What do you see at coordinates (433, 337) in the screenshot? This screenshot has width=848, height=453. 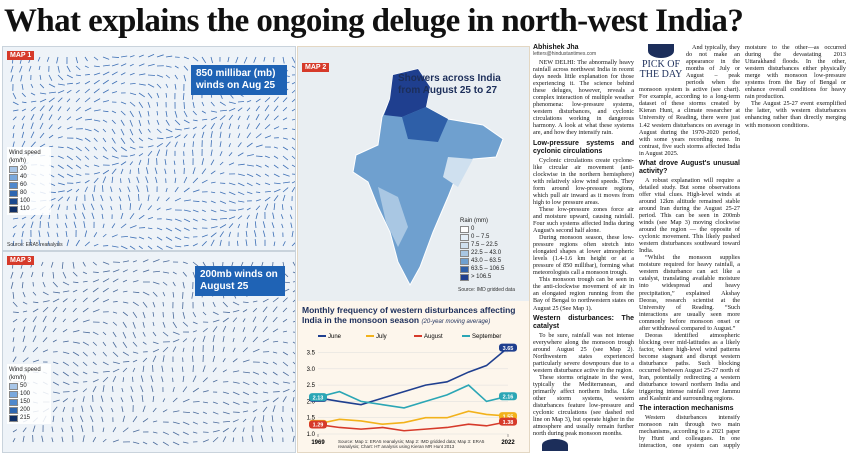 I see `legend-label: August` at bounding box center [433, 337].